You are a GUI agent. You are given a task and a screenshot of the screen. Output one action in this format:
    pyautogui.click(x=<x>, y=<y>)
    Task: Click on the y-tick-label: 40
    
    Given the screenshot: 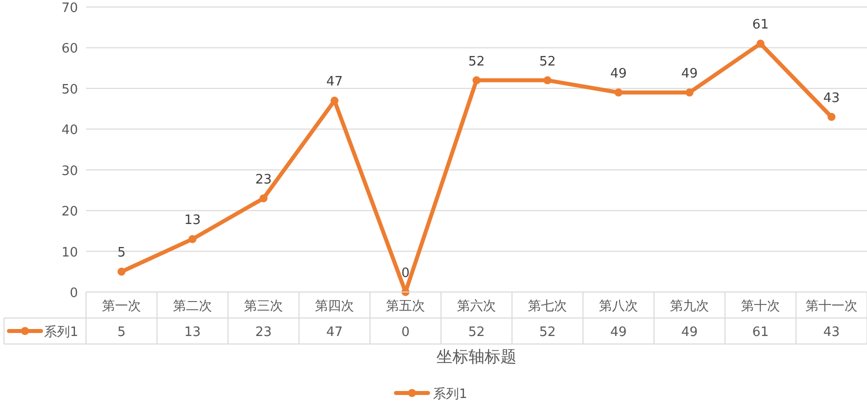 What is the action you would take?
    pyautogui.click(x=69, y=130)
    